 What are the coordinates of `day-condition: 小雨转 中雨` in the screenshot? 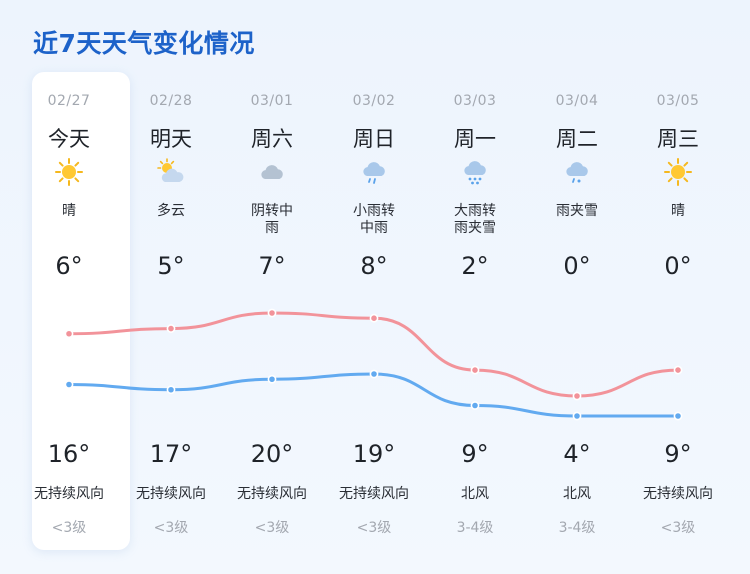 It's located at (374, 219).